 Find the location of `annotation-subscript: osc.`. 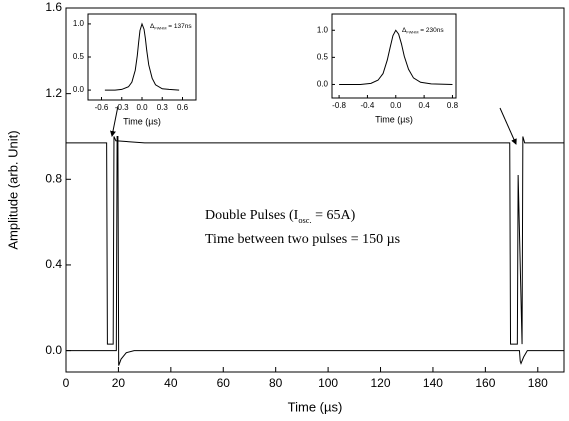

annotation-subscript: osc. is located at coordinates (304, 220).